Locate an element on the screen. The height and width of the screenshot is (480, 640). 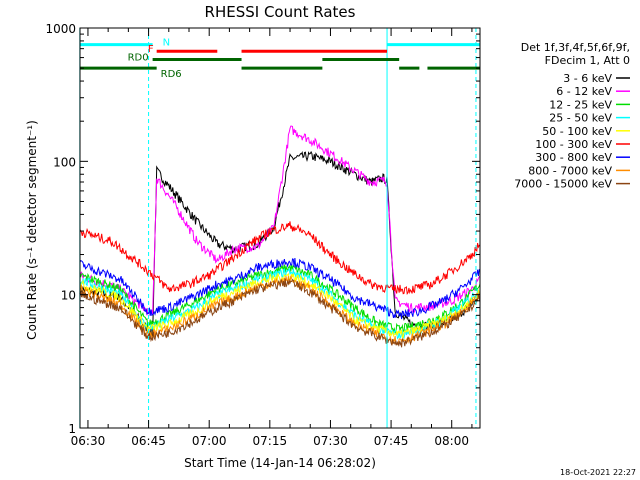
y-axis-label: Count Rate (s⁻¹ detector segment⁻¹) is located at coordinates (32, 230).